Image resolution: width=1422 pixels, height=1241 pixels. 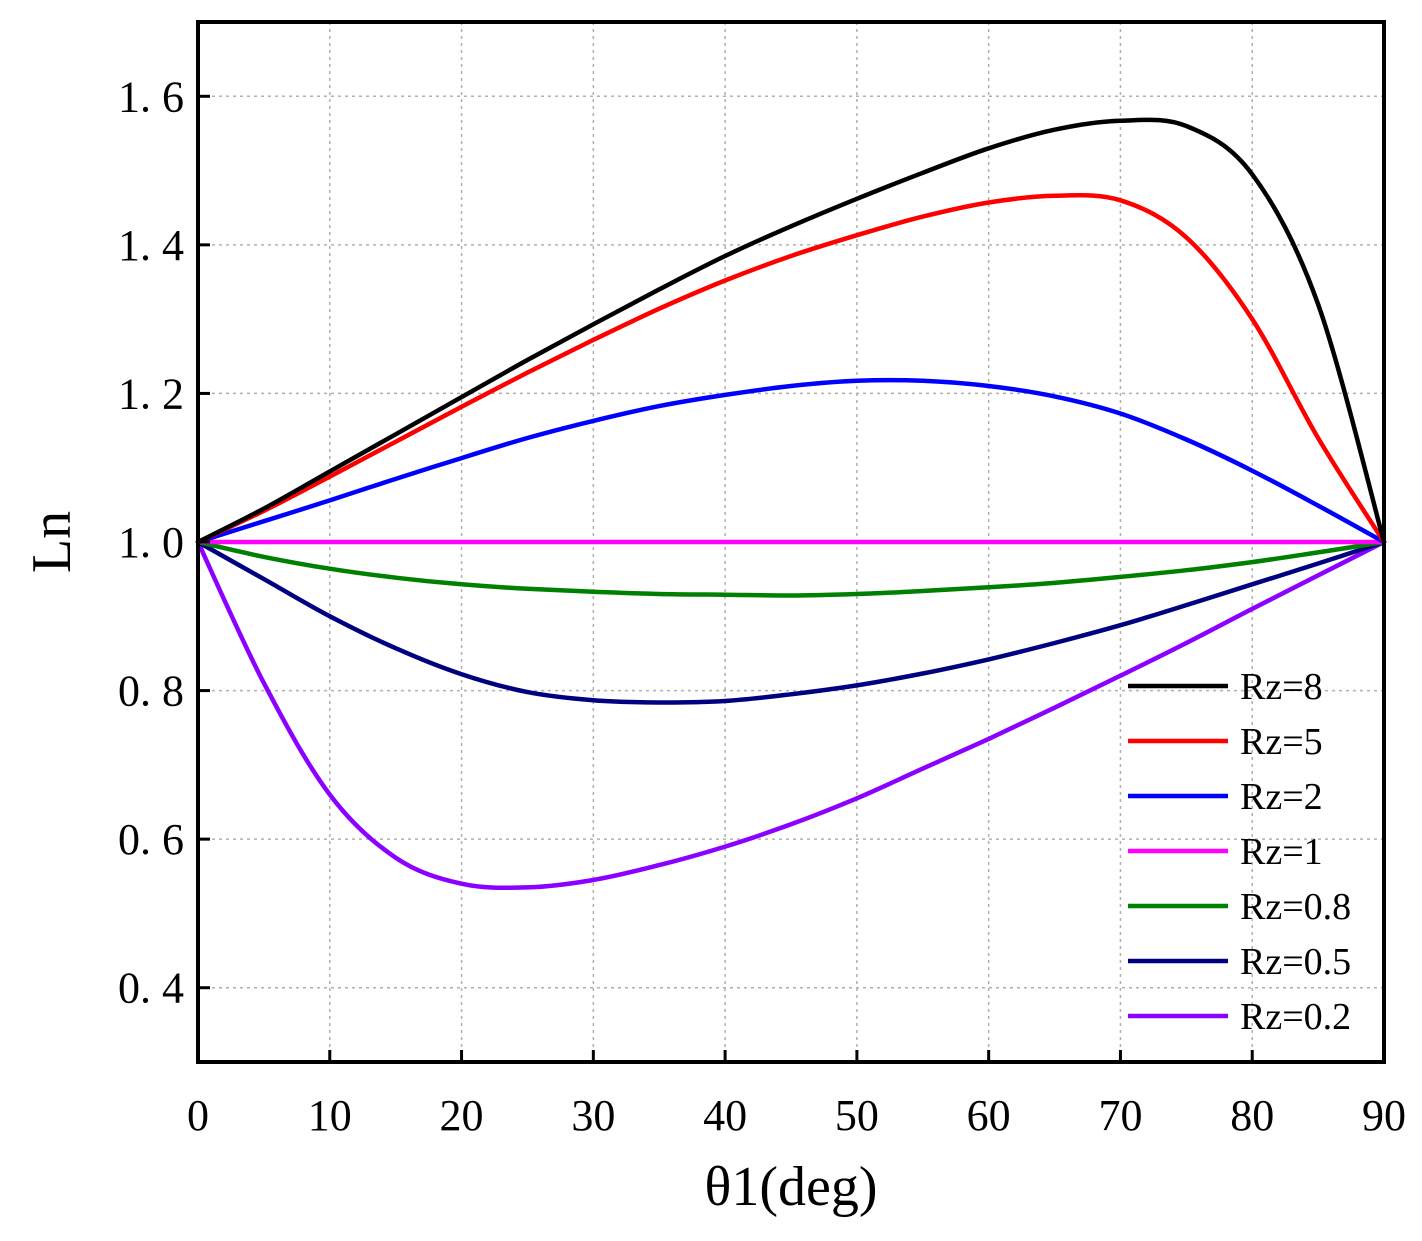 What do you see at coordinates (1384, 1115) in the screenshot?
I see `x-tick-label: 90` at bounding box center [1384, 1115].